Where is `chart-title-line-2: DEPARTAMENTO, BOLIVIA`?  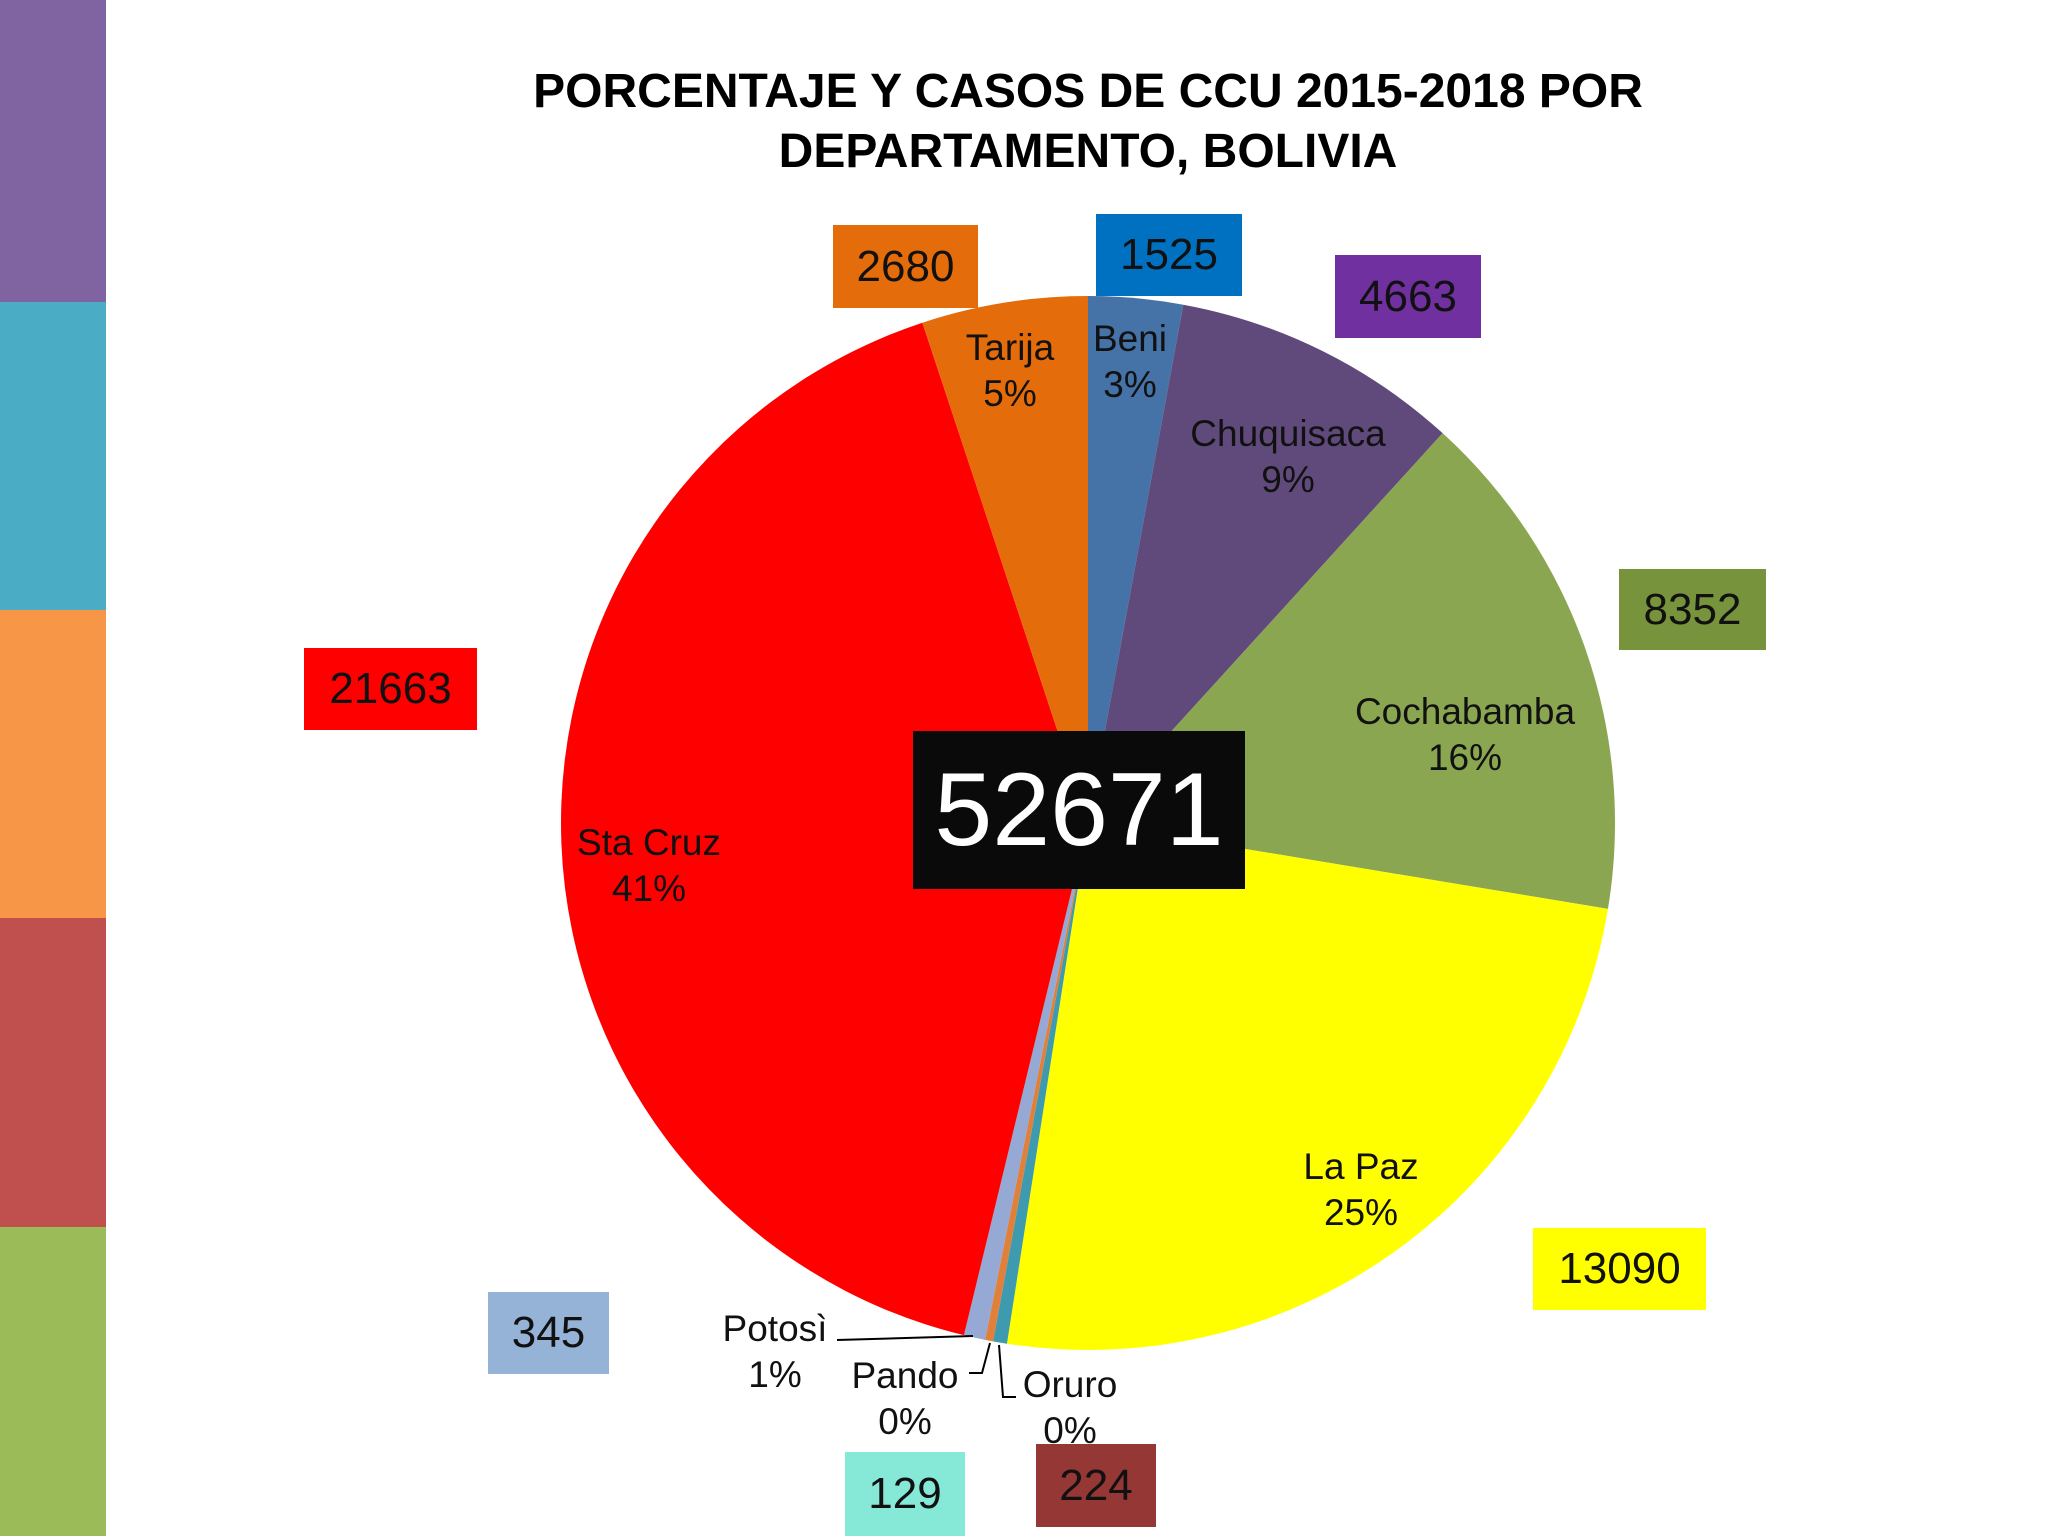
chart-title-line-2: DEPARTAMENTO, BOLIVIA is located at coordinates (1088, 151).